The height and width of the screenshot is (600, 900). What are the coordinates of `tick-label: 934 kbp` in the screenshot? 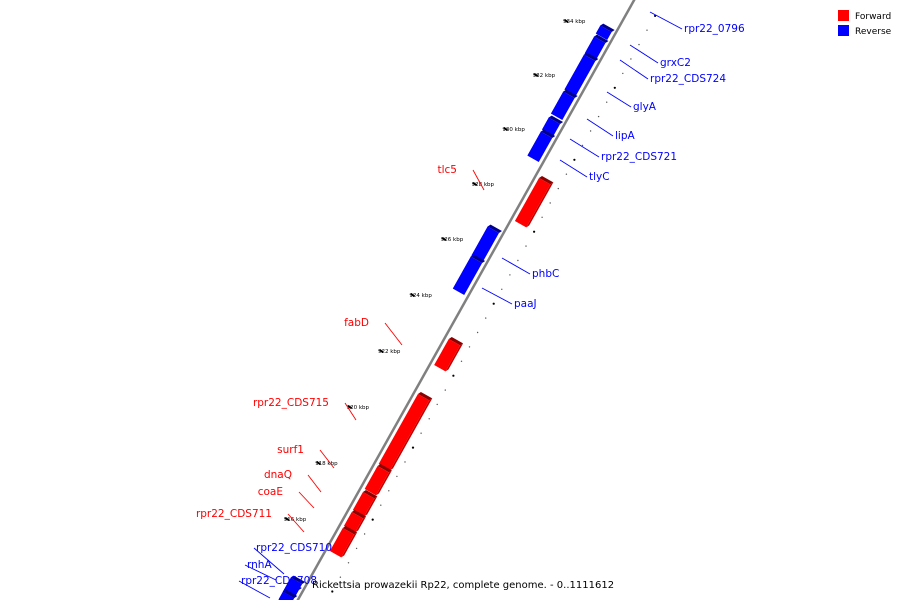 It's located at (574, 22).